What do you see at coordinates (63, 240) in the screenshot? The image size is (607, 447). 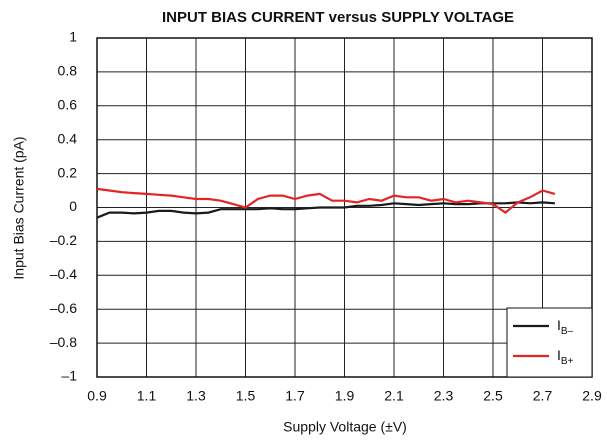 I see `y-tick-label: –0.2` at bounding box center [63, 240].